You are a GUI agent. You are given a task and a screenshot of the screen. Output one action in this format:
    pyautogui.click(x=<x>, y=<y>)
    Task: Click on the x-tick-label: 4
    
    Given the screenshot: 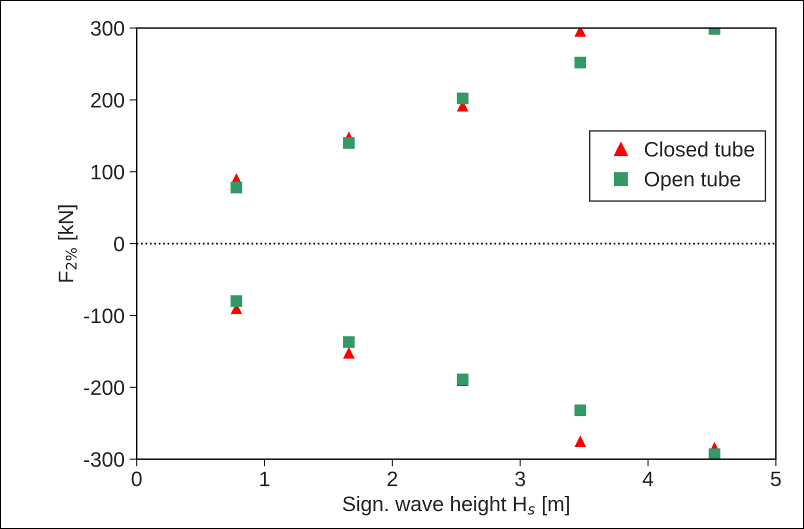 What is the action you would take?
    pyautogui.click(x=648, y=479)
    